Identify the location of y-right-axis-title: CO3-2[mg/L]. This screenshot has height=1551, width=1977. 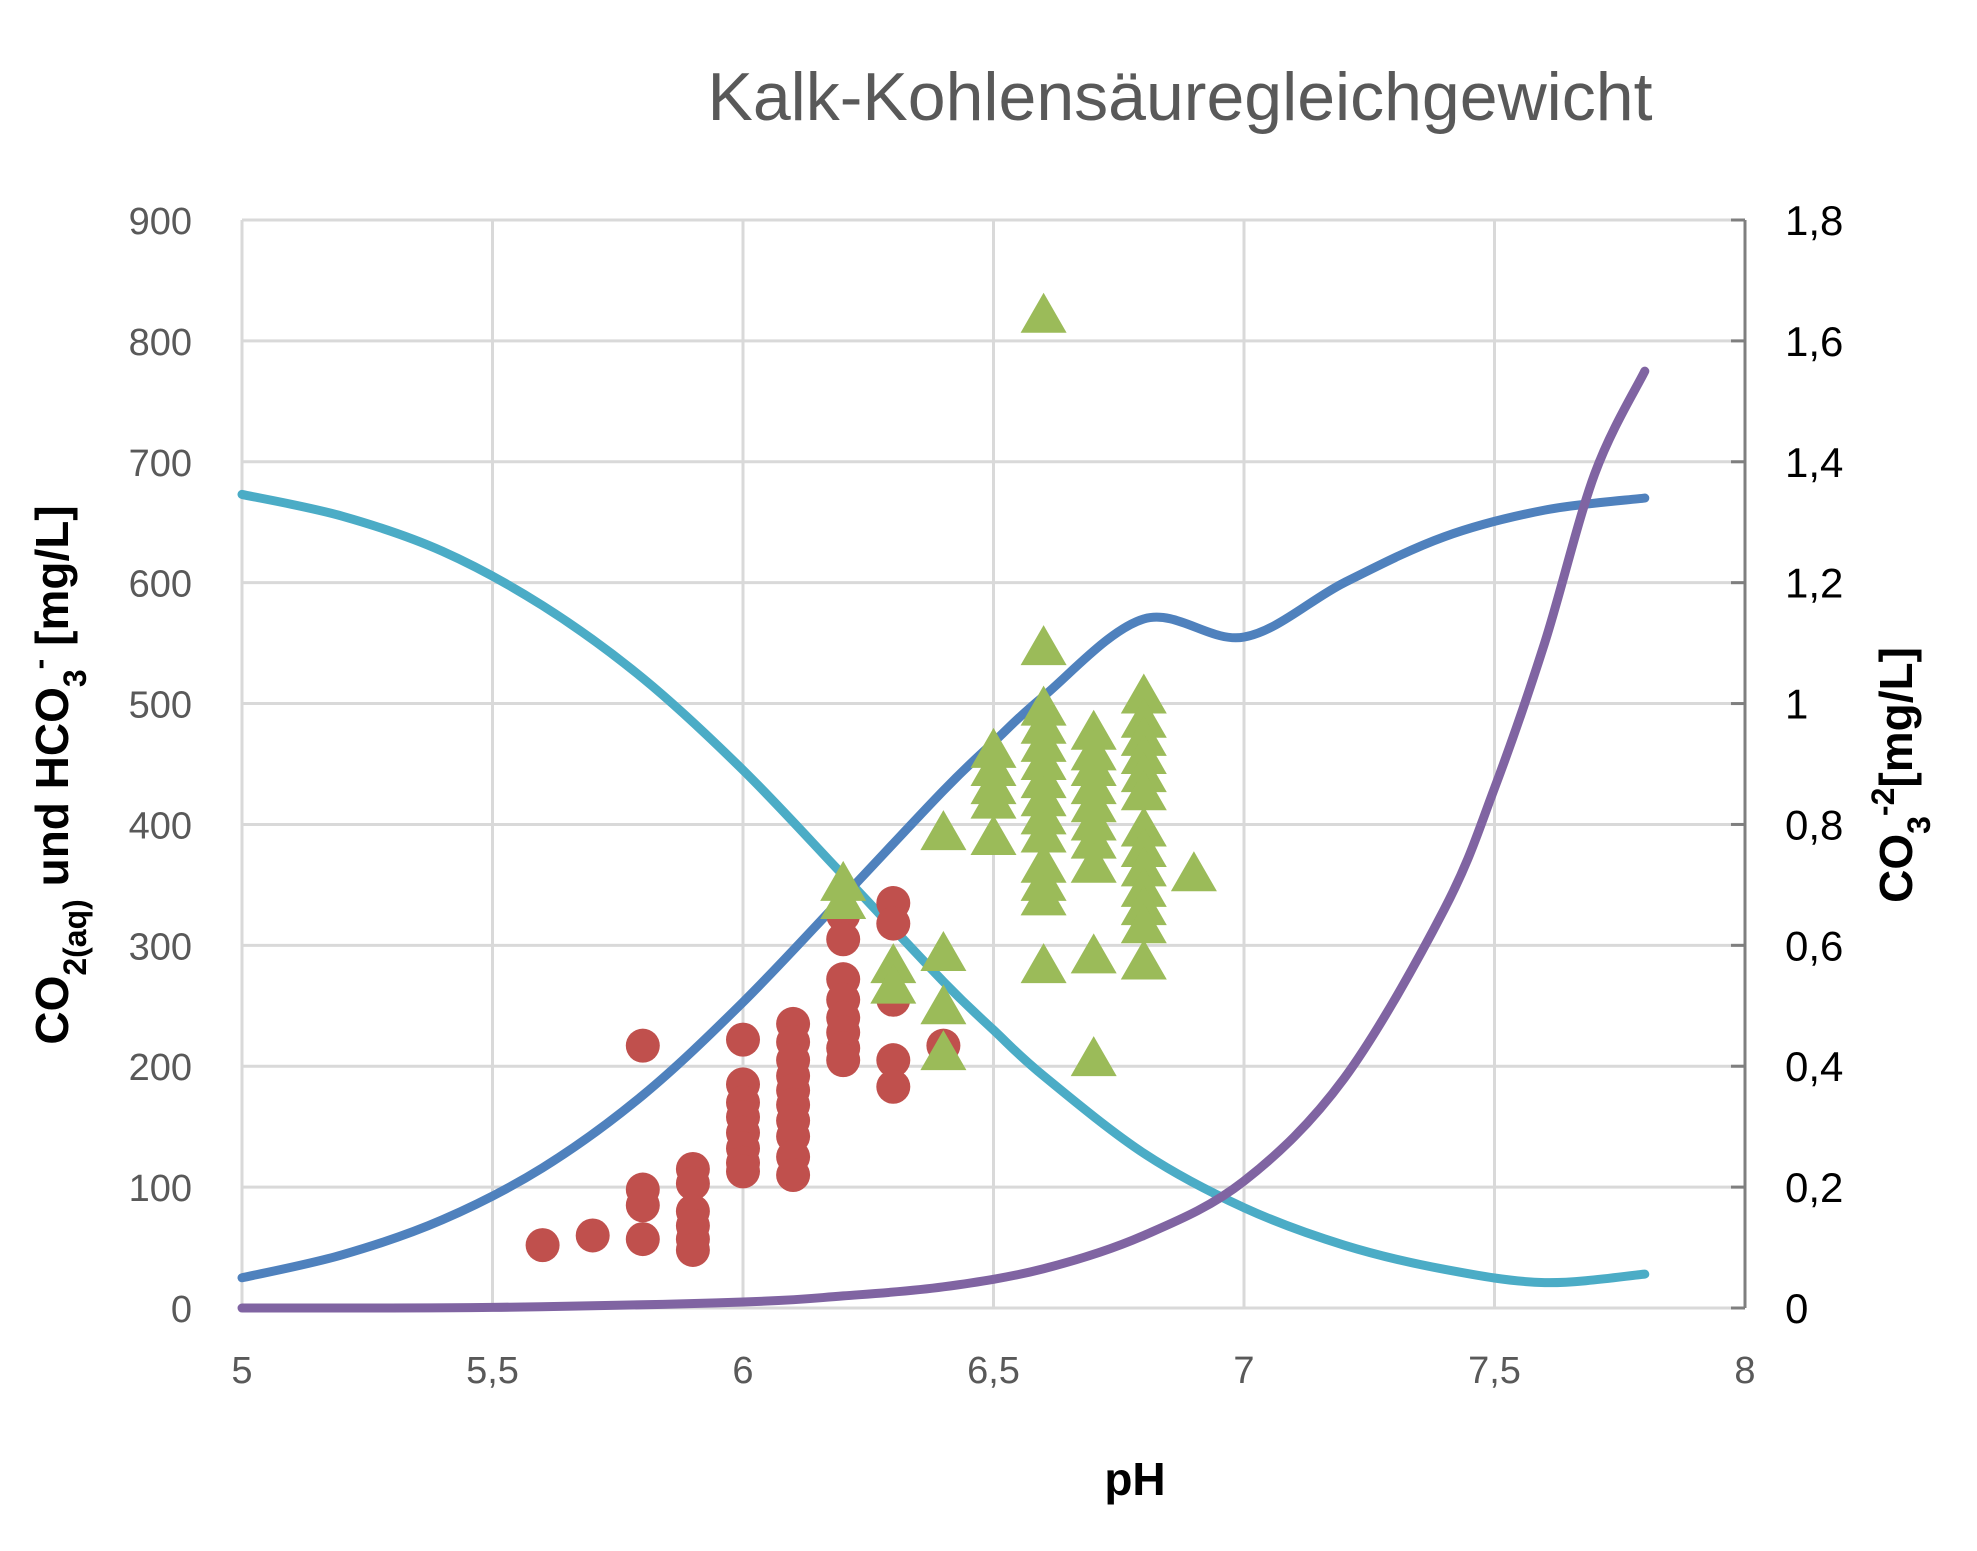
(1901, 775).